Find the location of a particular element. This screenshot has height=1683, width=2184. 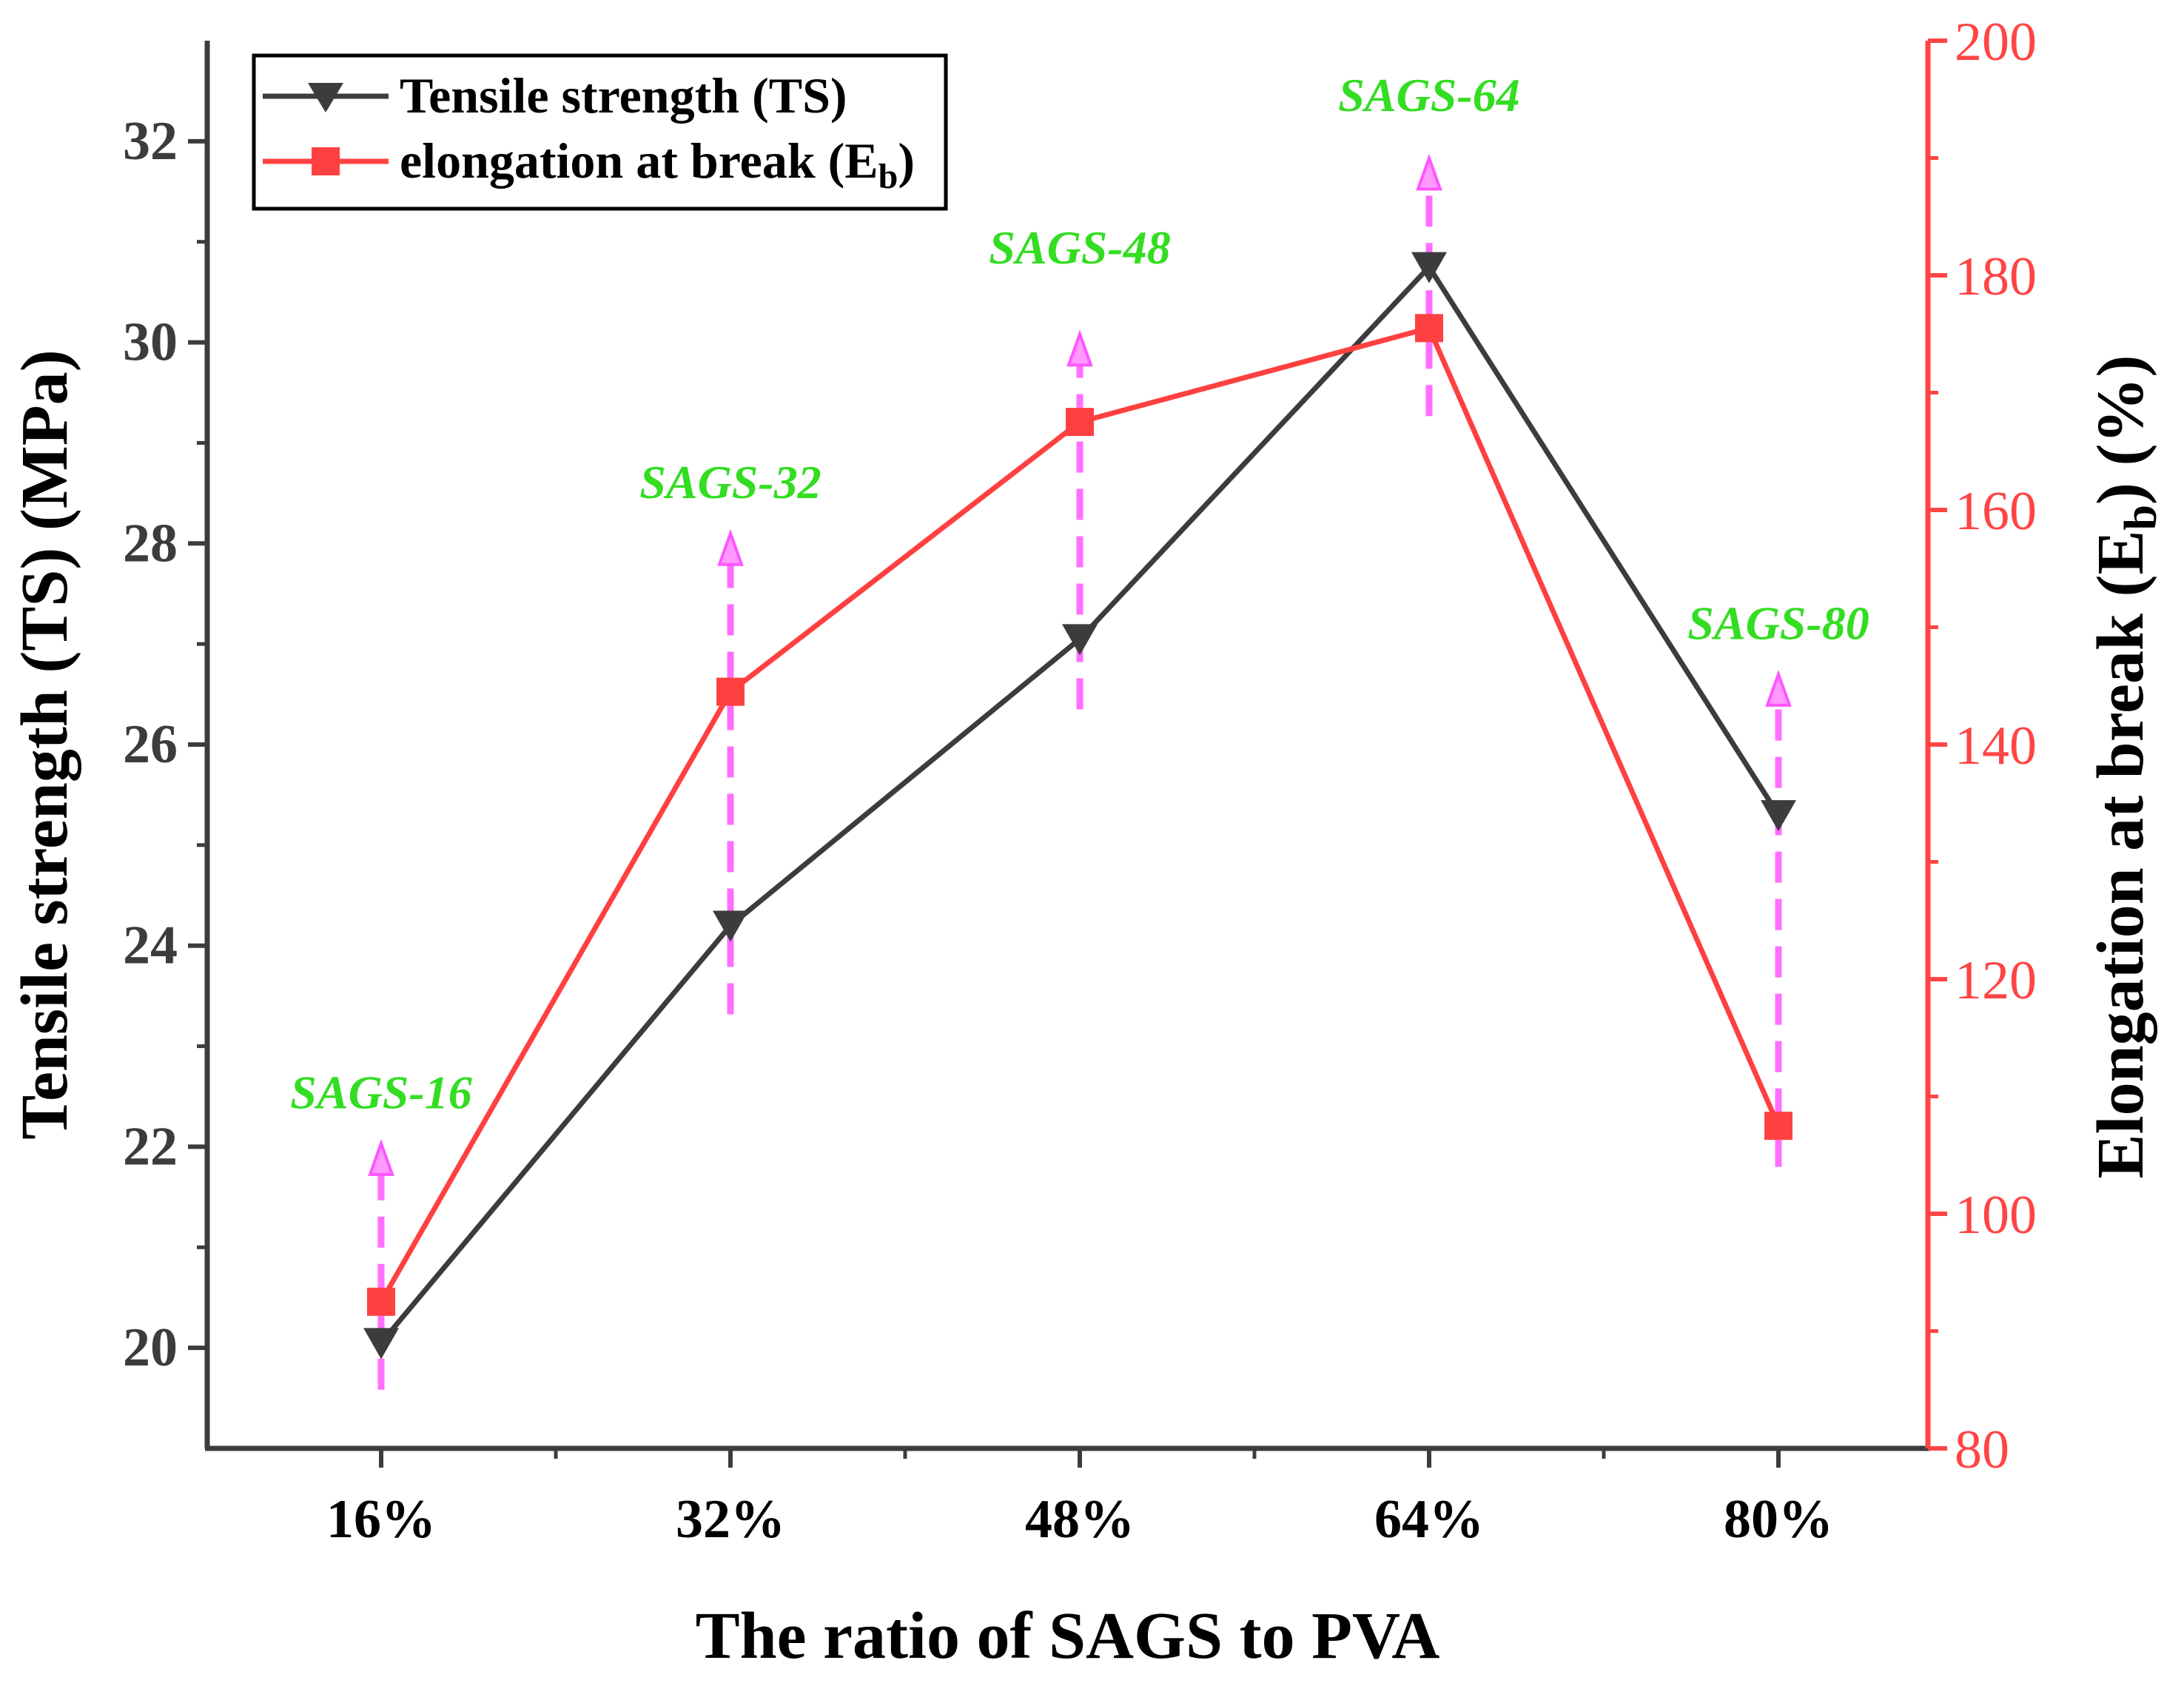

x-tick-label: 80% is located at coordinates (1778, 1519).